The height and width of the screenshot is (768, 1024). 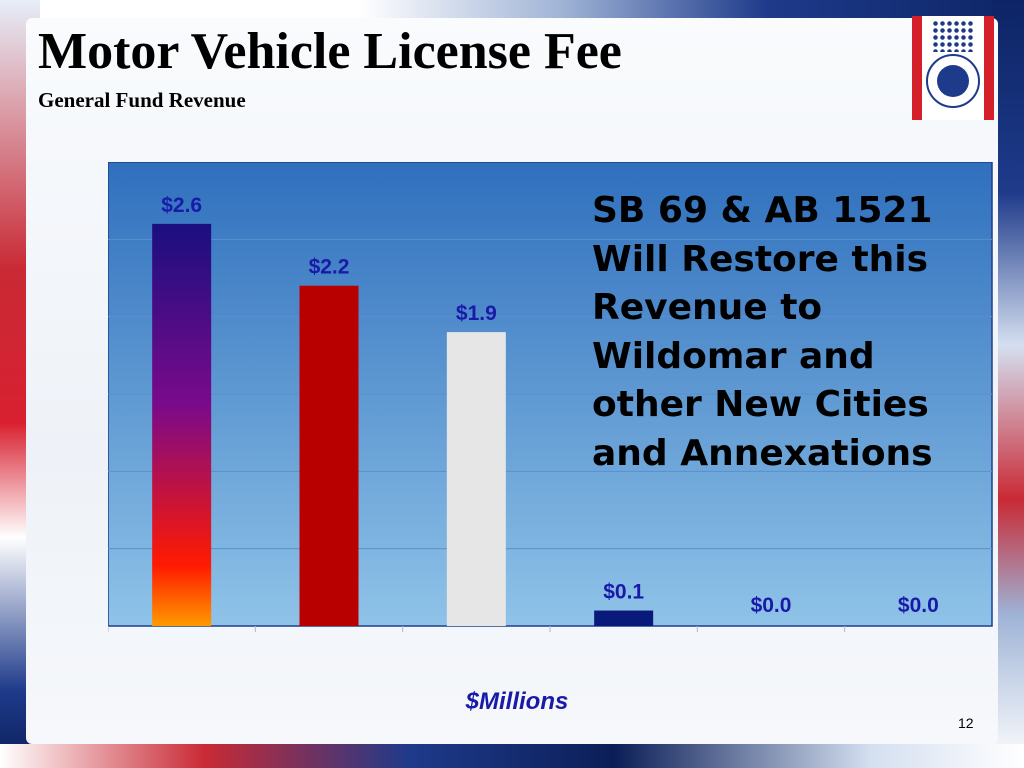 I want to click on logo-stars-icon, so click(x=953, y=36).